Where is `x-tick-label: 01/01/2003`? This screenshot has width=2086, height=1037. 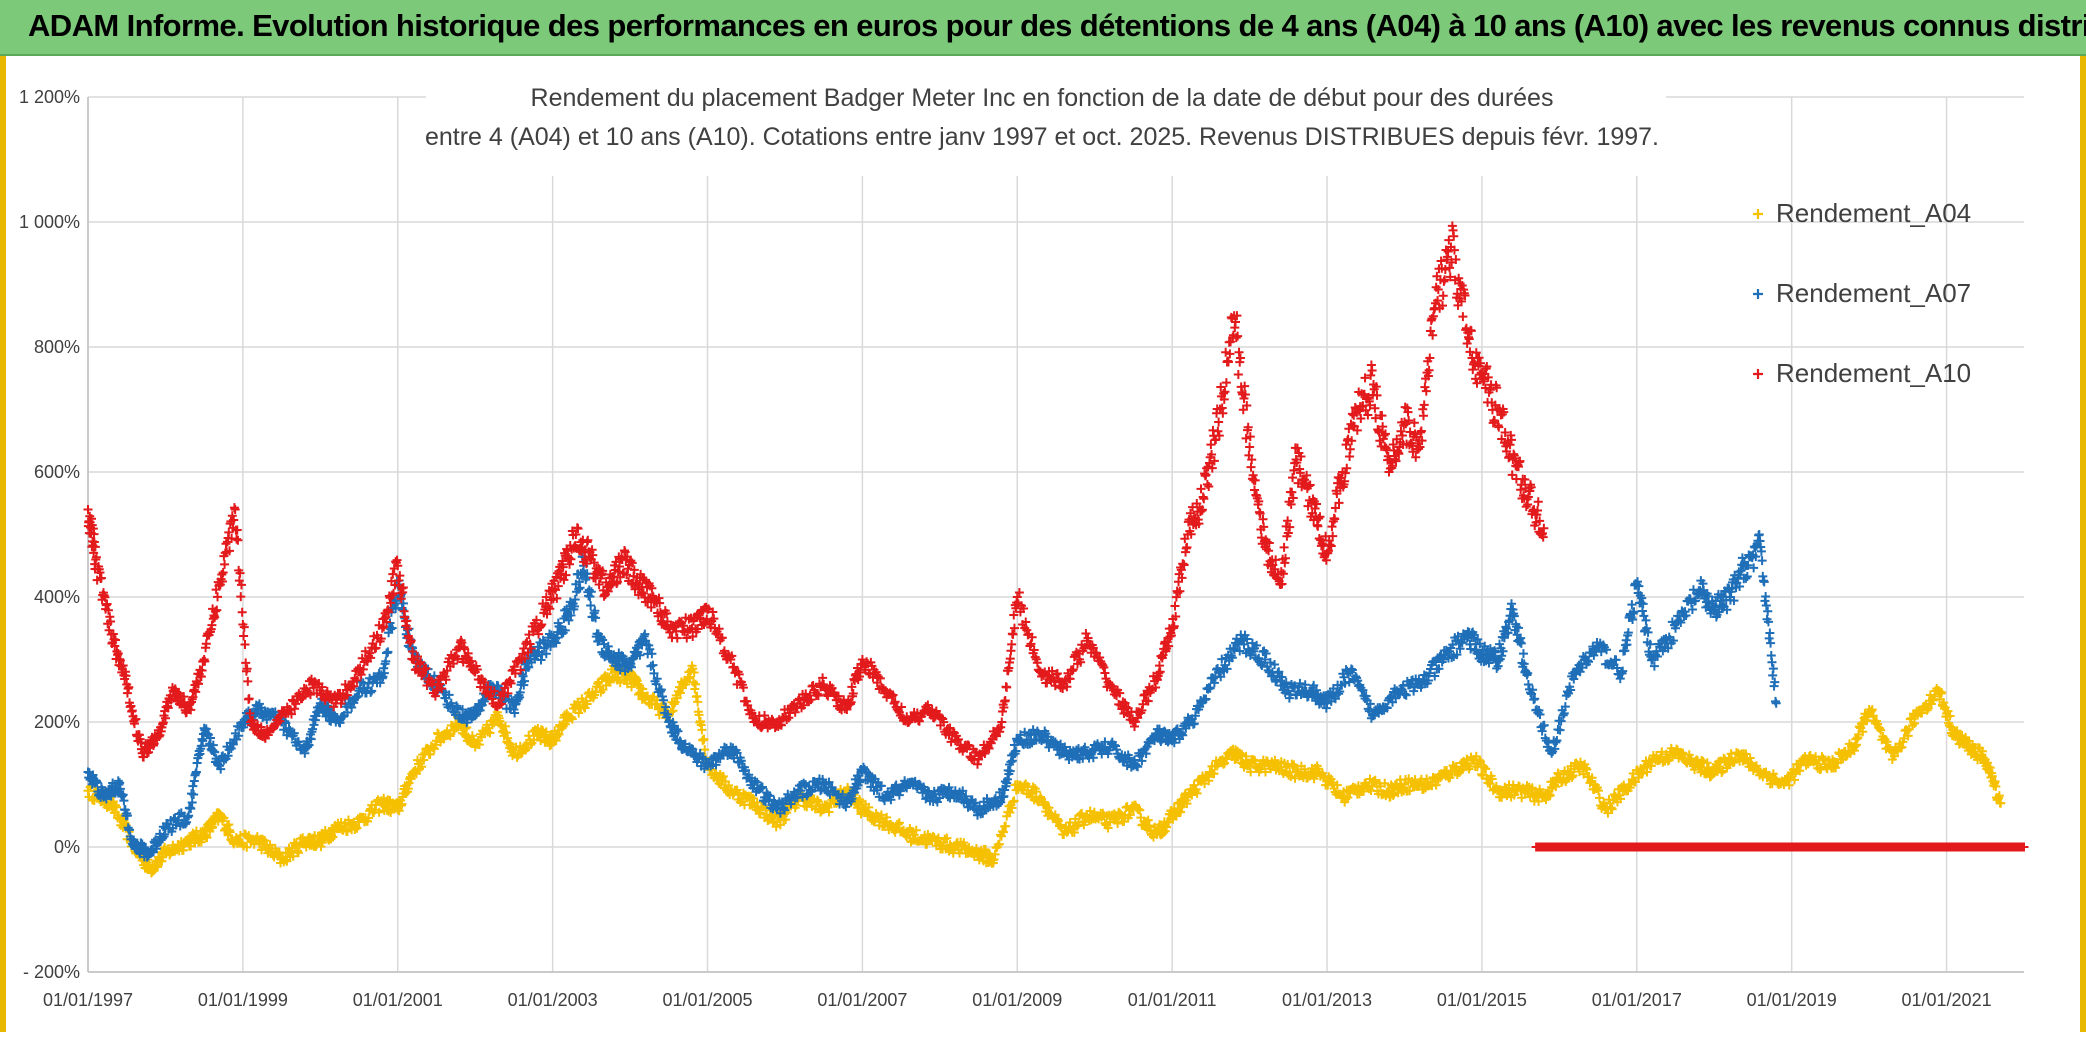 x-tick-label: 01/01/2003 is located at coordinates (553, 1000).